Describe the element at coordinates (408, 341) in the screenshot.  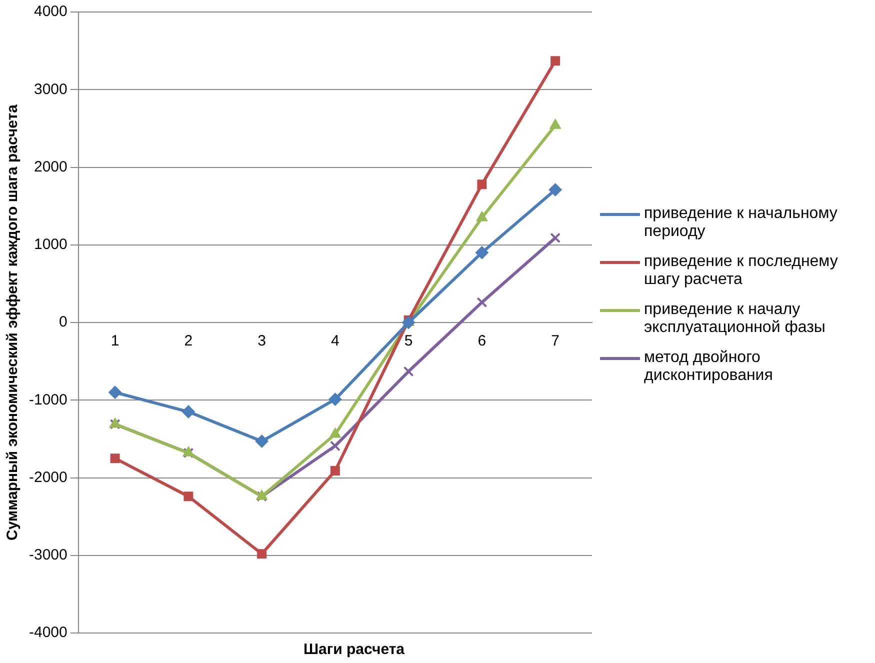
I see `x-tick-label: 5` at that location.